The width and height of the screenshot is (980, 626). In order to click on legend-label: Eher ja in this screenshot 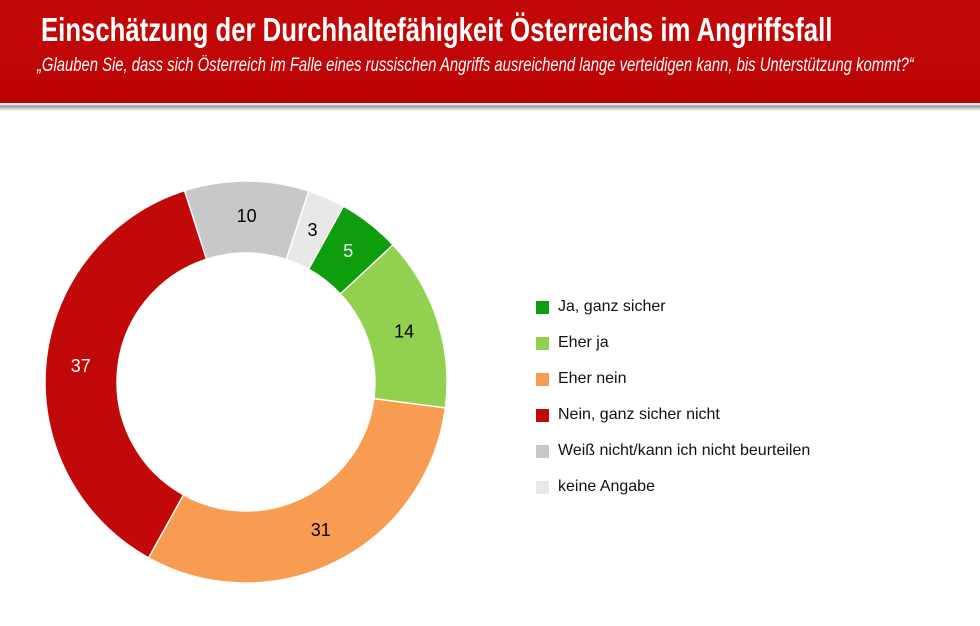, I will do `click(583, 342)`.